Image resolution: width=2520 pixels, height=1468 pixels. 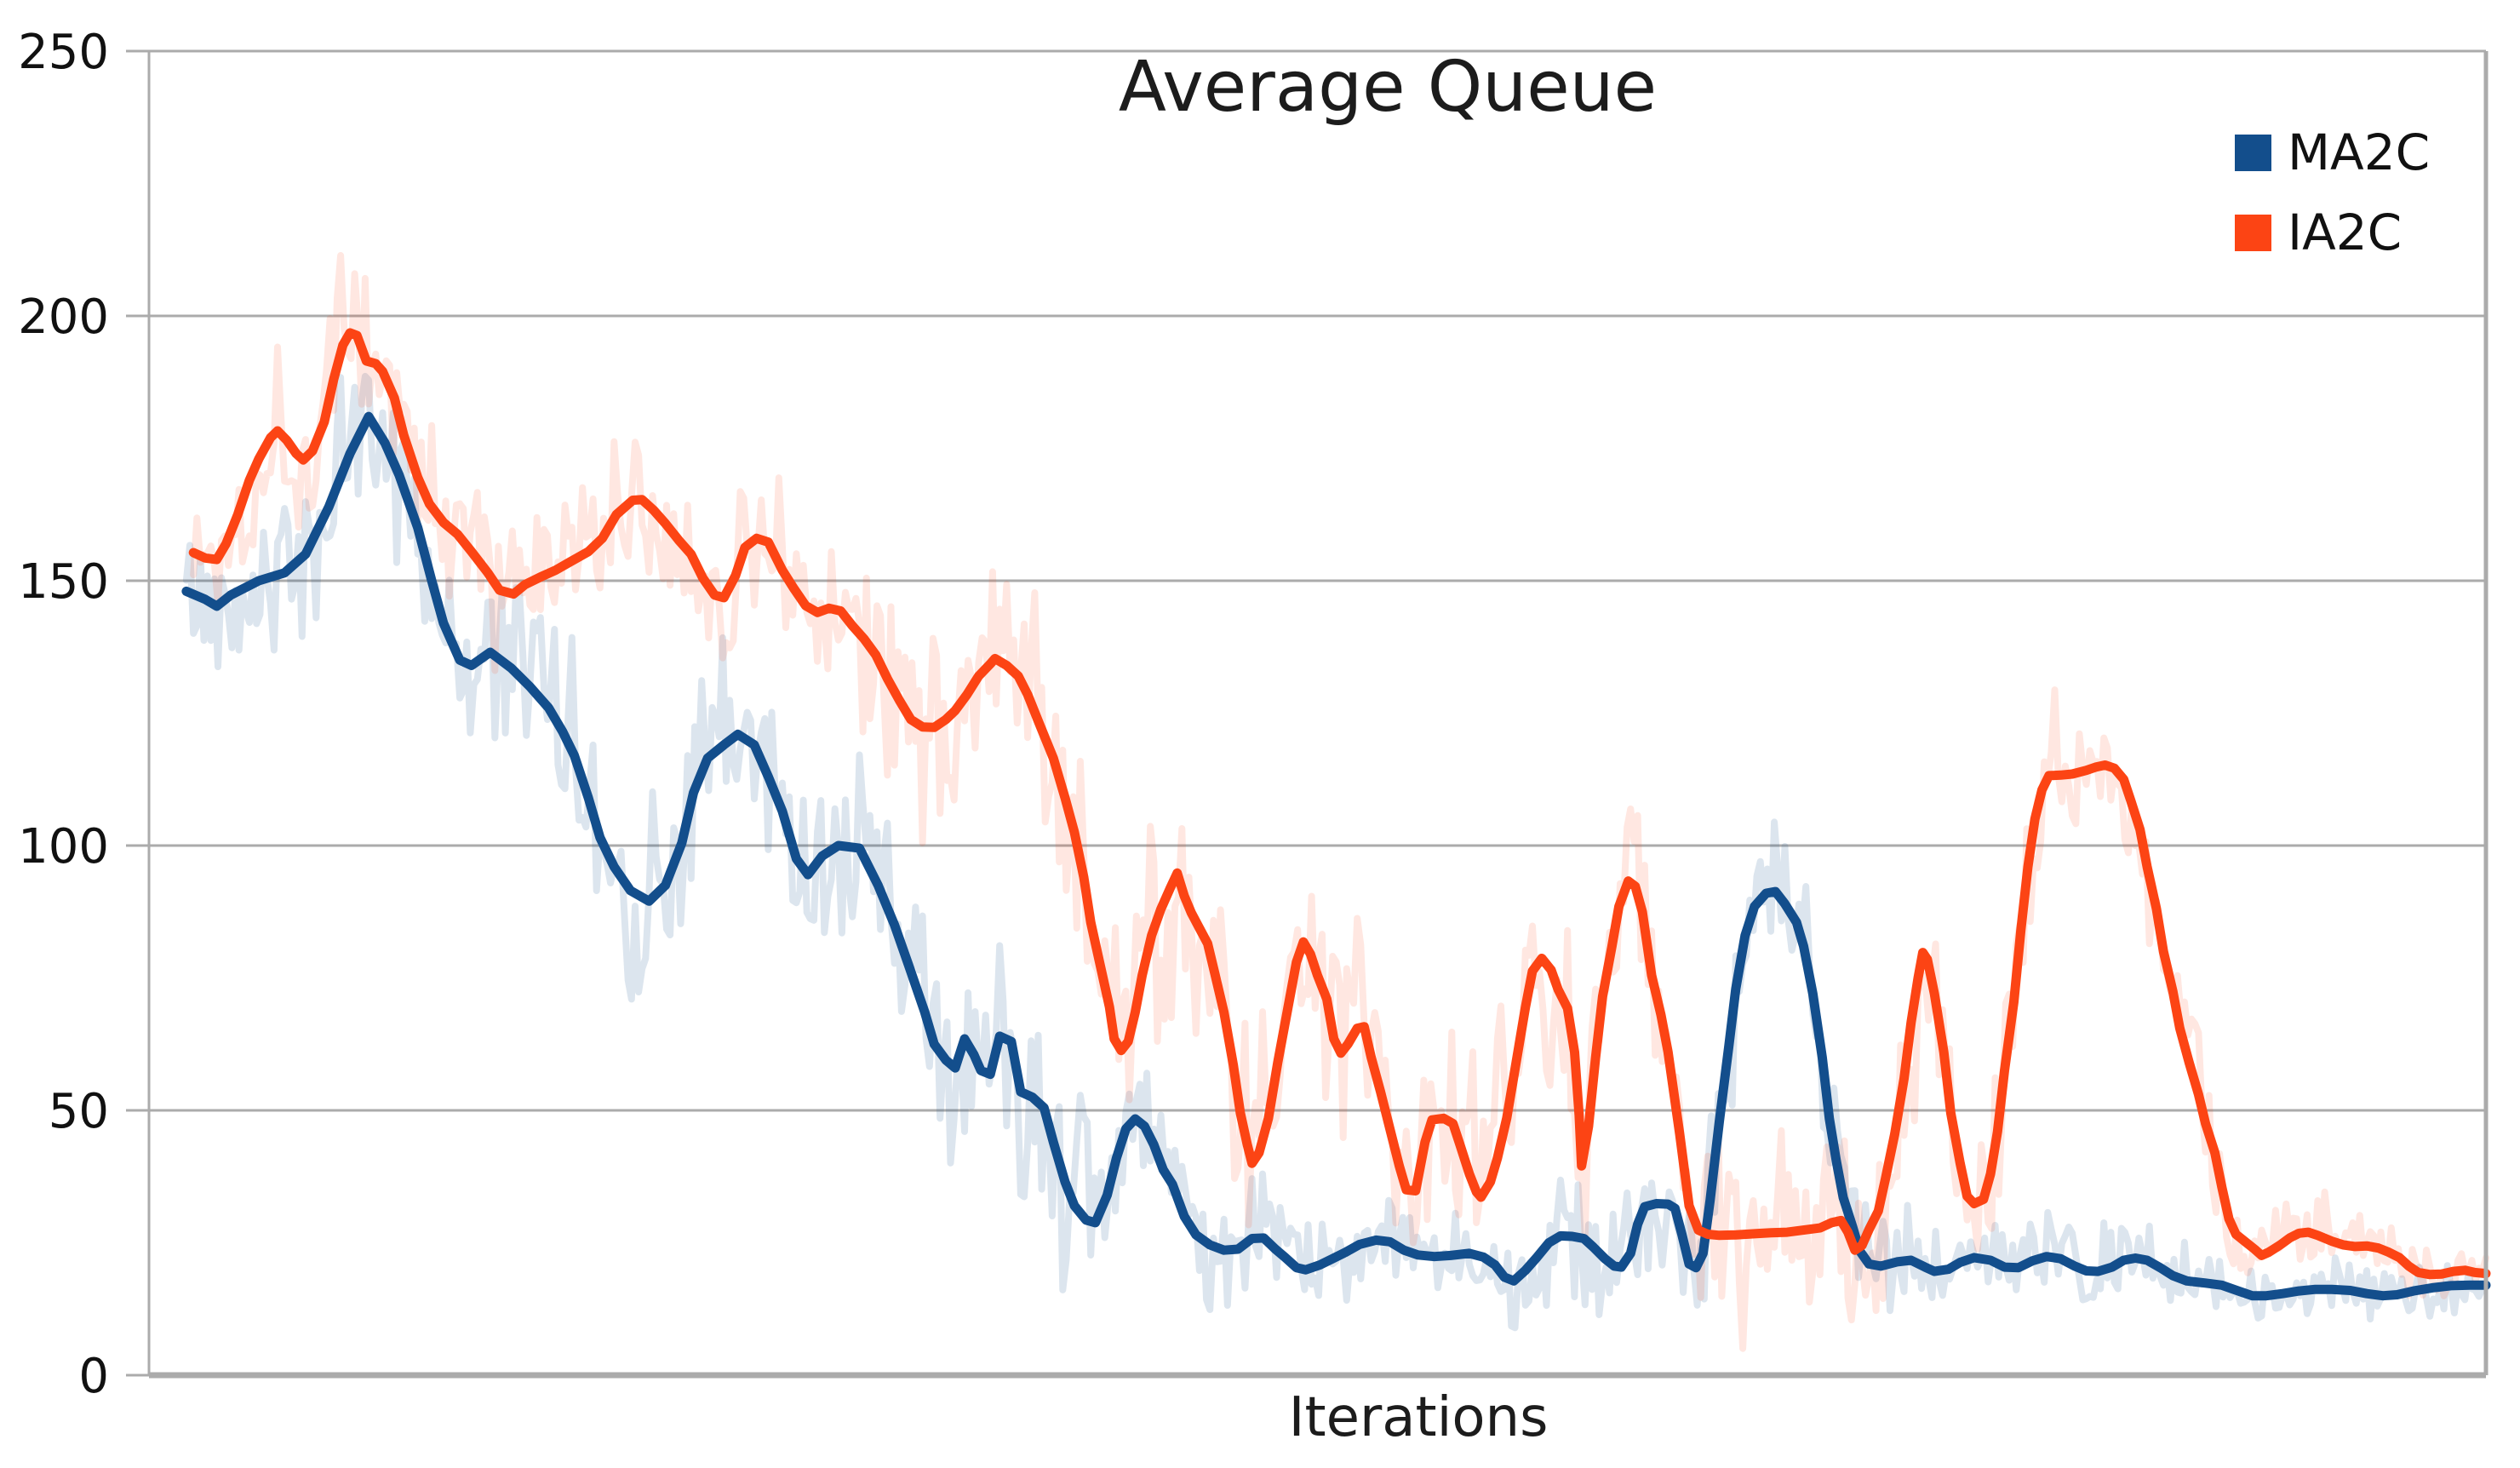 I want to click on y-tick-labels: 0 50 100 150 200 250, so click(x=64, y=714).